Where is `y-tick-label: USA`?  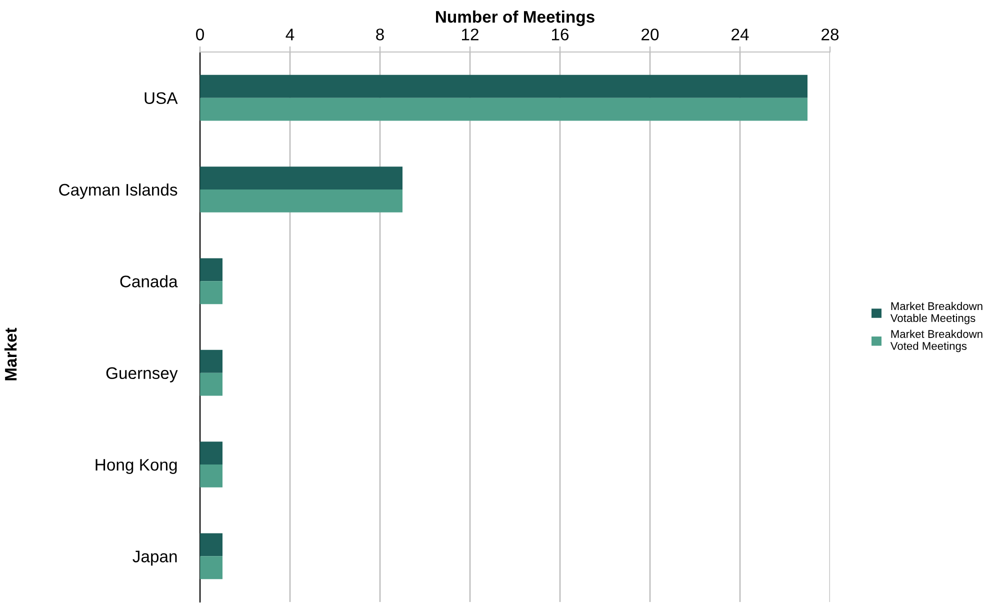
y-tick-label: USA is located at coordinates (161, 98).